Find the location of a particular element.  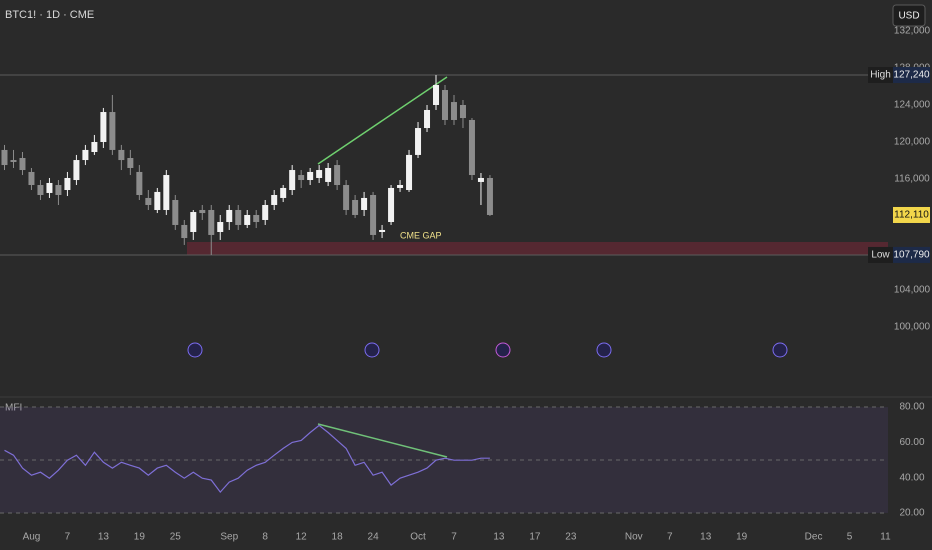

x-tick-label: 18 is located at coordinates (338, 537).